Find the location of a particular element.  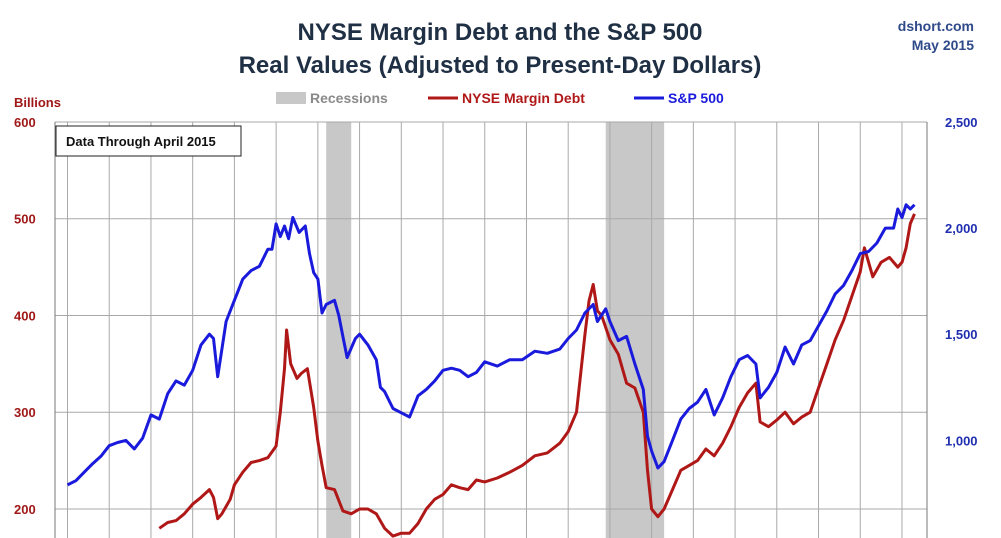

left-tick-label: 500 is located at coordinates (25, 219).